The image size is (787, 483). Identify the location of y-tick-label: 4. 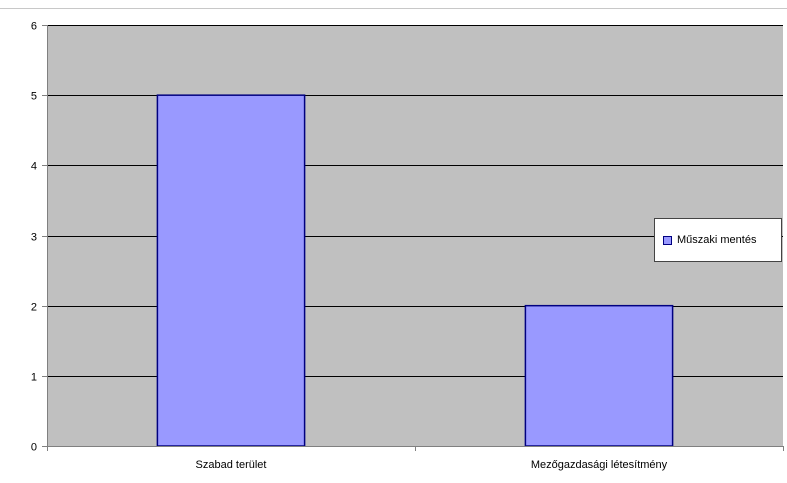
(34, 167).